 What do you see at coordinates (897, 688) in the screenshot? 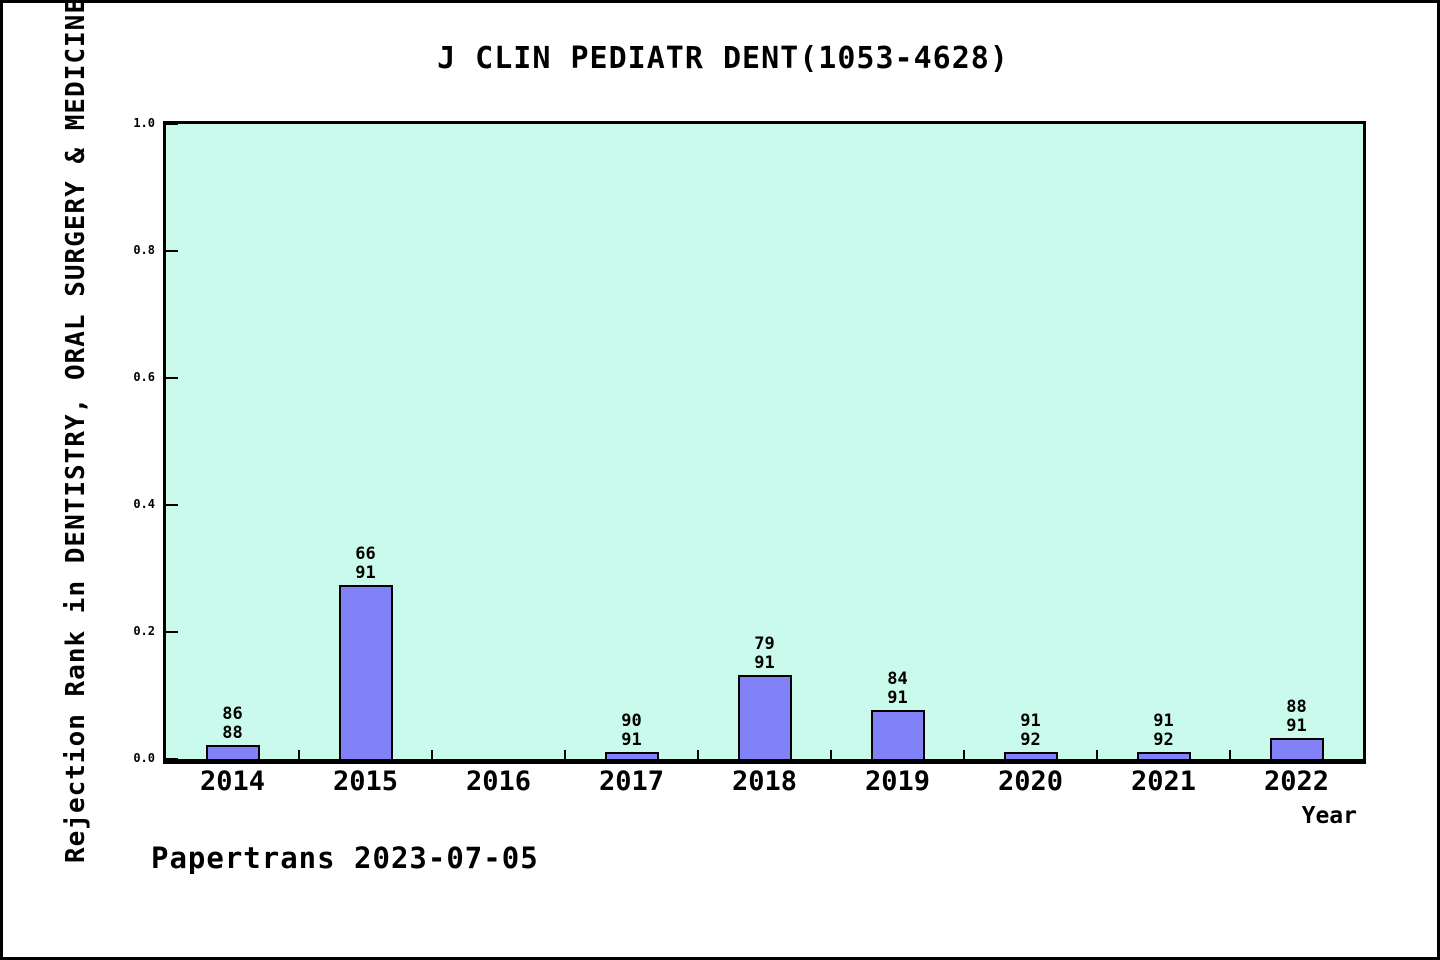
I see `bar-value-label: 84 91` at bounding box center [897, 688].